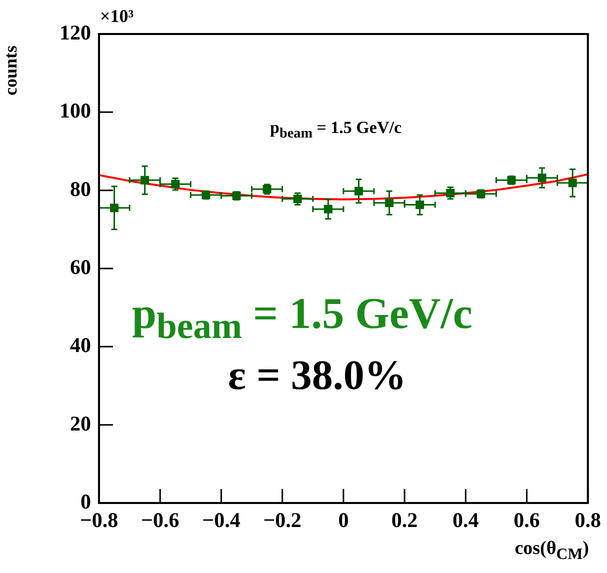 This screenshot has height=573, width=607. What do you see at coordinates (75, 32) in the screenshot?
I see `y-tick-label: 120` at bounding box center [75, 32].